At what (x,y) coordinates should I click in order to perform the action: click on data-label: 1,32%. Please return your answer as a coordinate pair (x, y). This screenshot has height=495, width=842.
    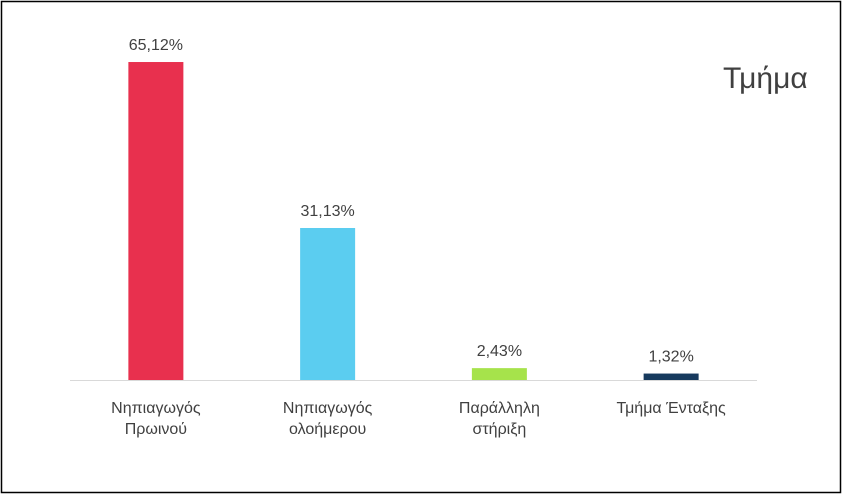
    Looking at the image, I should click on (670, 357).